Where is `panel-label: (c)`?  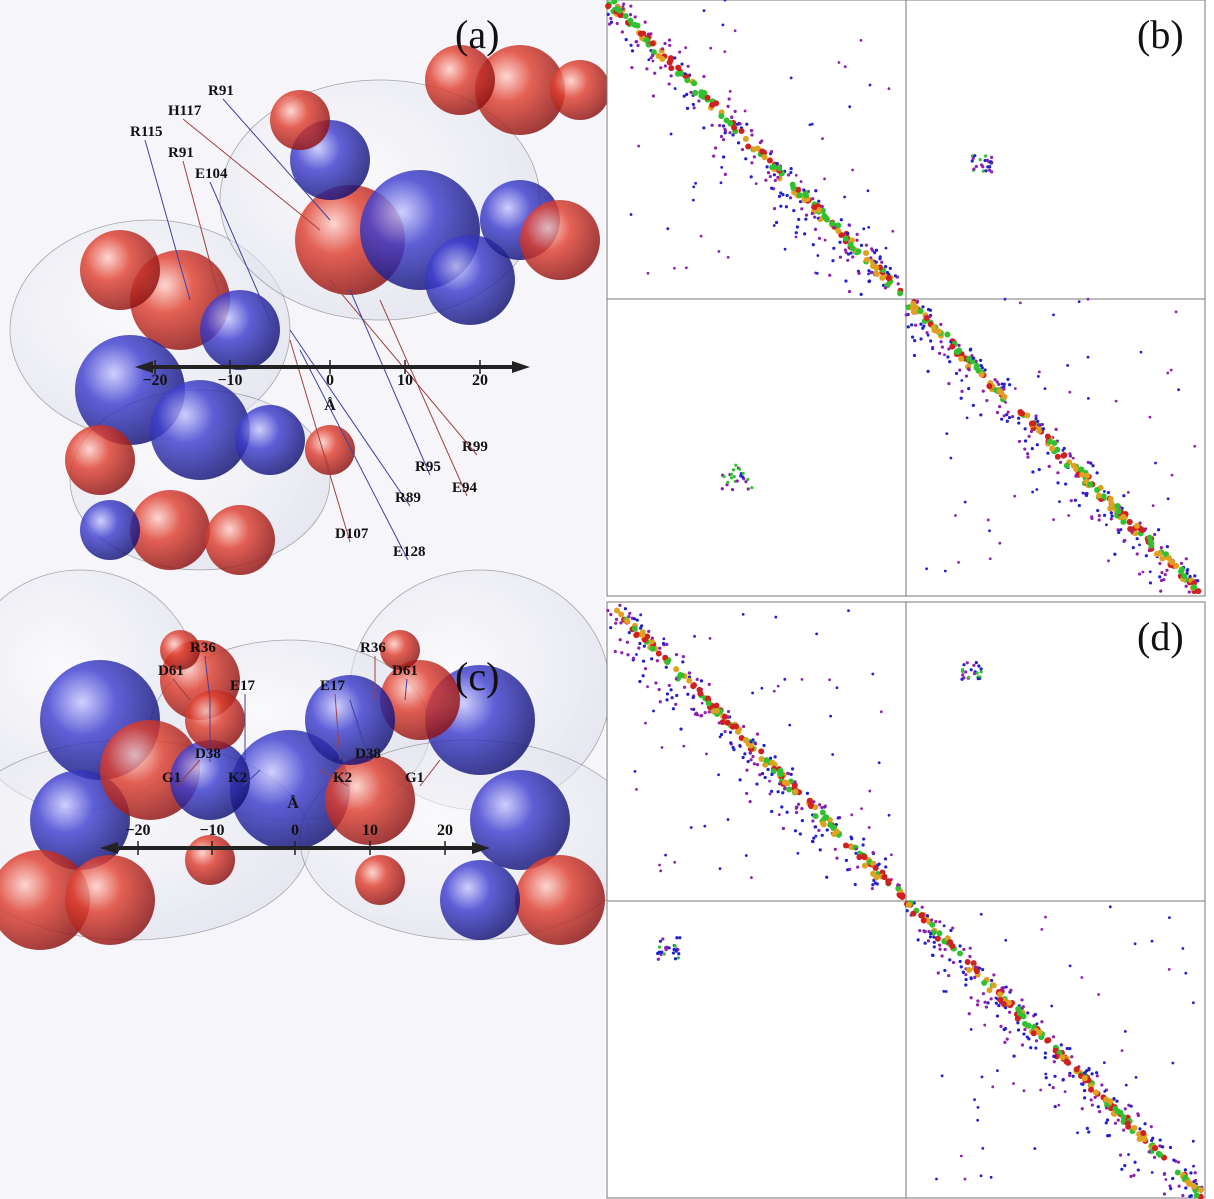
panel-label: (c) is located at coordinates (477, 676).